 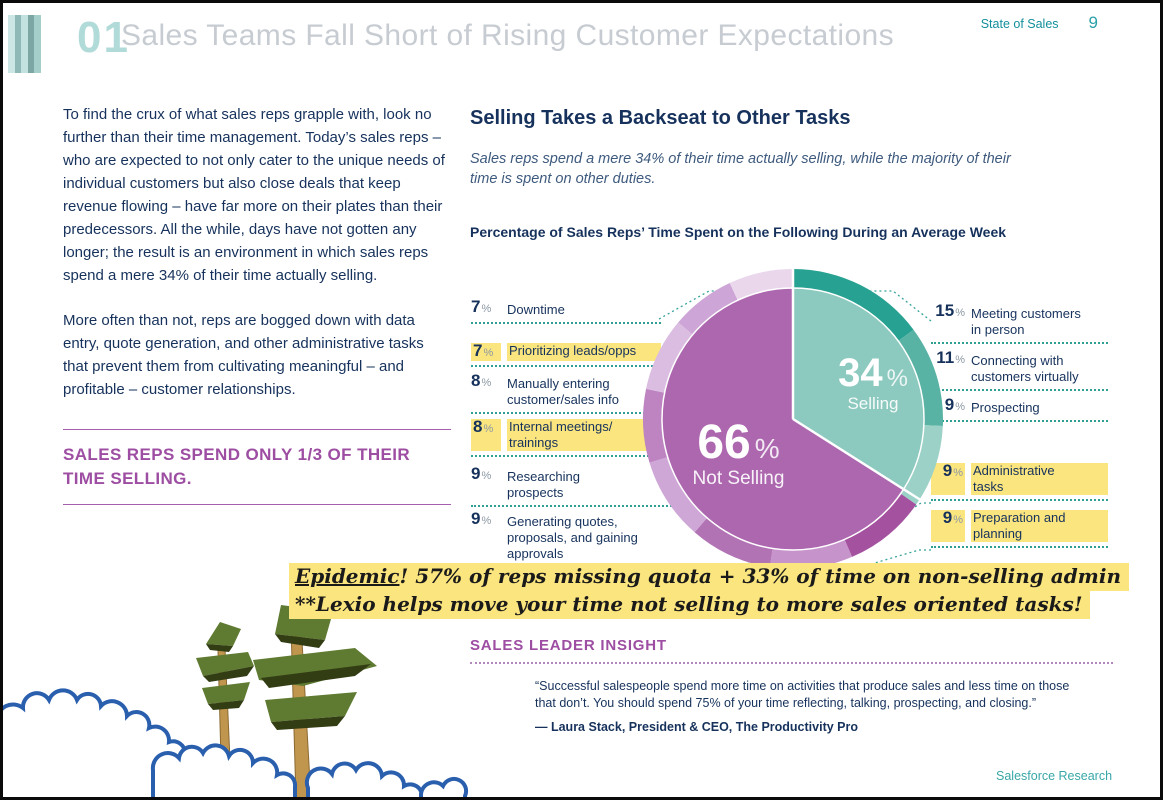 I want to click on trees-clouds-illustration, so click(x=236, y=701).